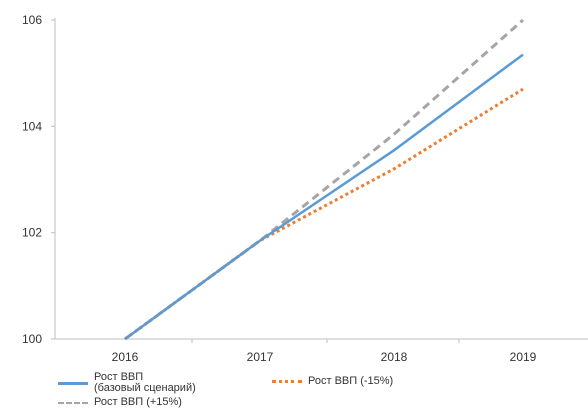 The height and width of the screenshot is (409, 588). Describe the element at coordinates (32, 233) in the screenshot. I see `y-tick-label: 102` at that location.